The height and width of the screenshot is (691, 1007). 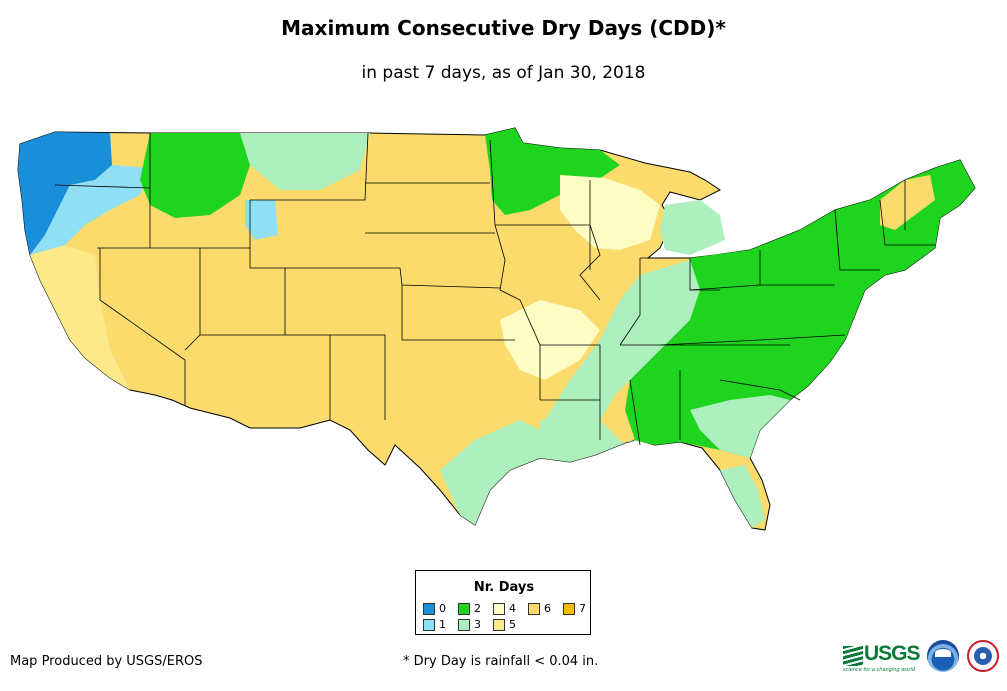 What do you see at coordinates (610, 212) in the screenshot?
I see `region-mi-light` at bounding box center [610, 212].